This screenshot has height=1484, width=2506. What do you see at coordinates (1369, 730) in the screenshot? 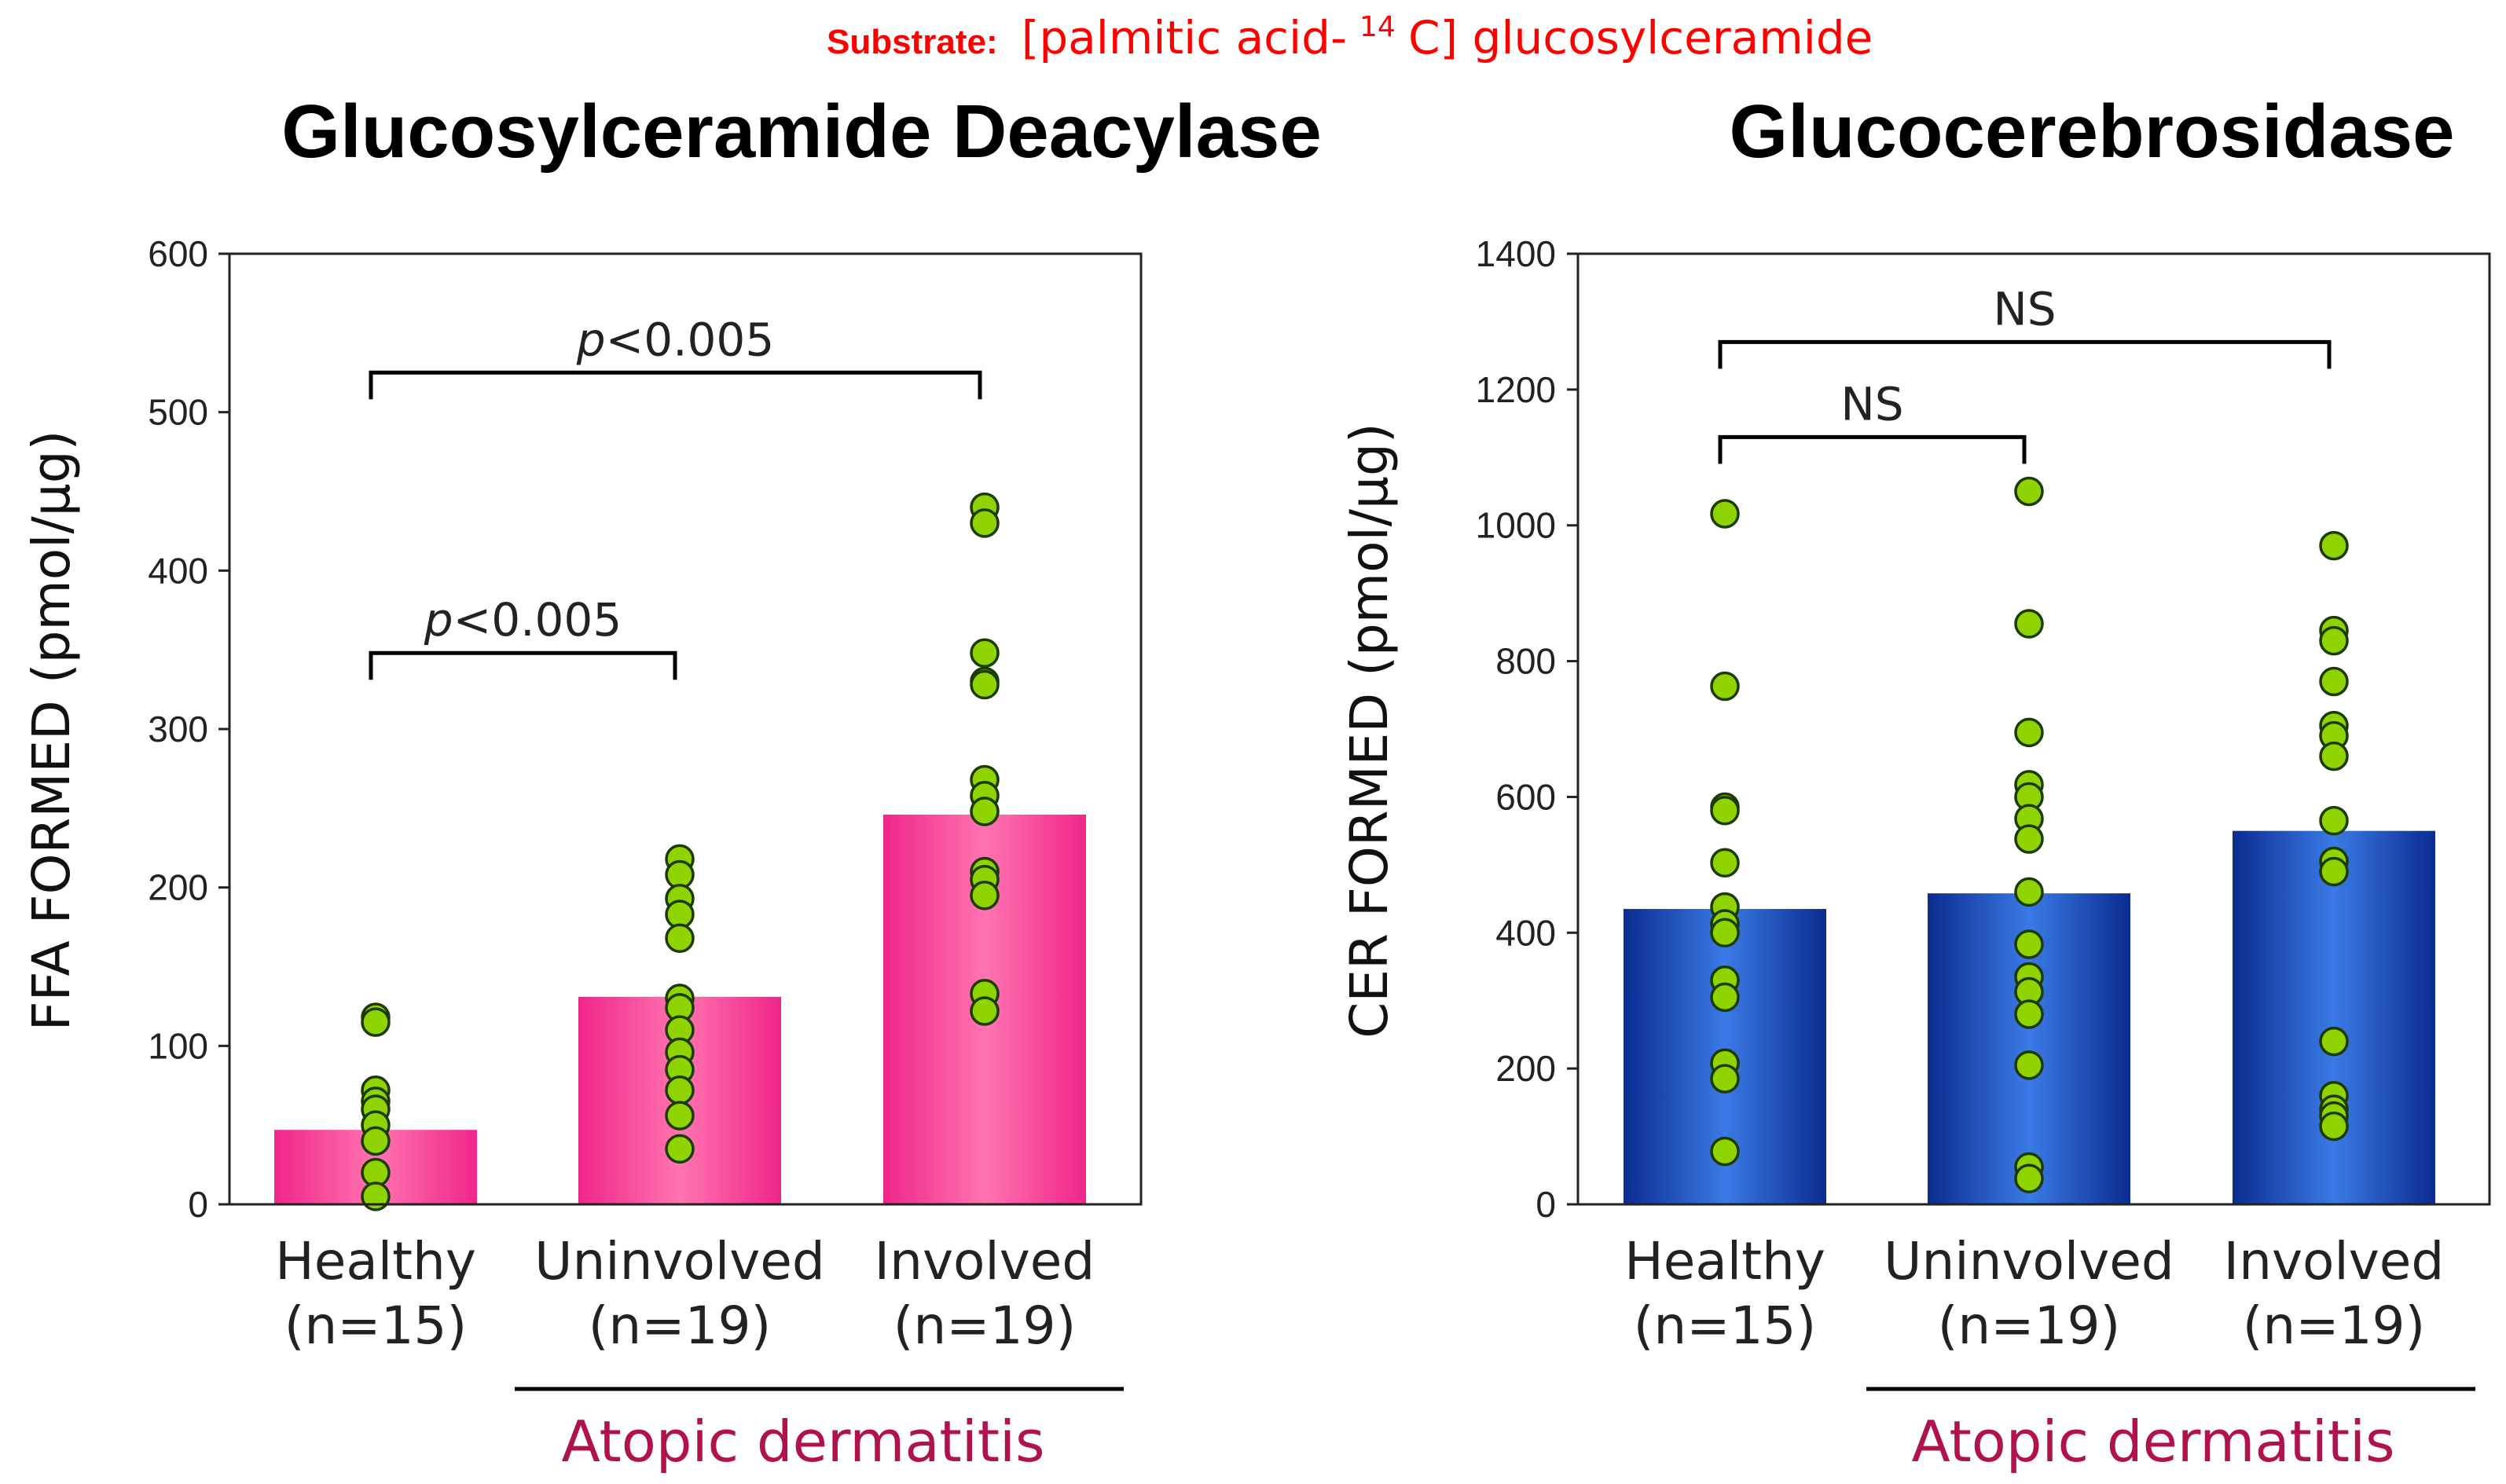
I see `glucocerebrosidase-y-axis-label: CER FORMED (pmol/μg)` at bounding box center [1369, 730].